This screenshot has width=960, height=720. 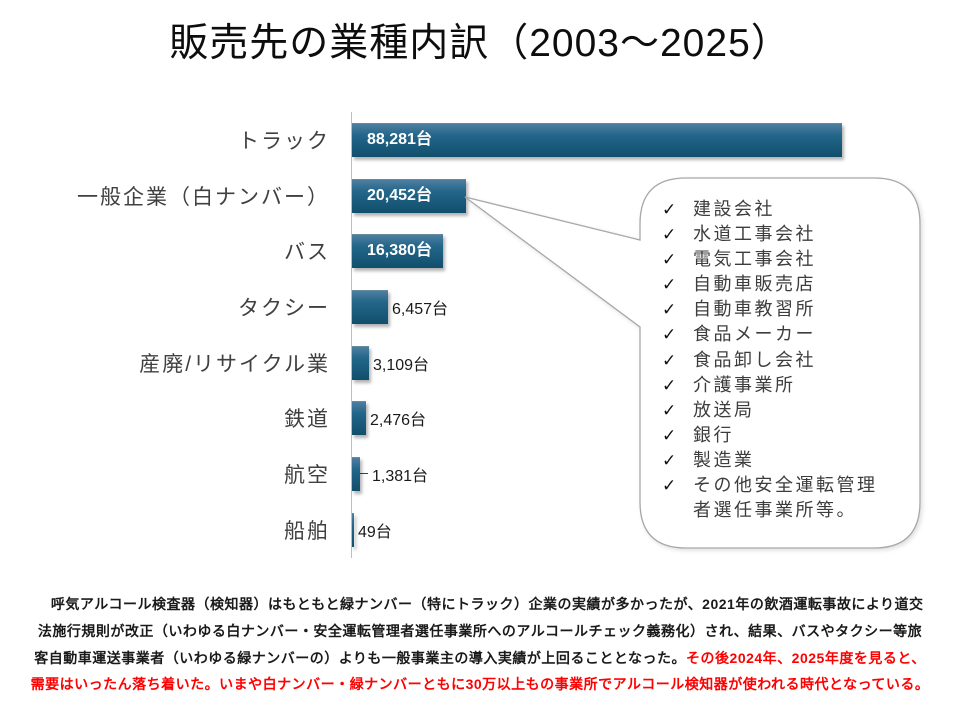 What do you see at coordinates (754, 309) in the screenshot?
I see `callout-item-label: 自動車教習所` at bounding box center [754, 309].